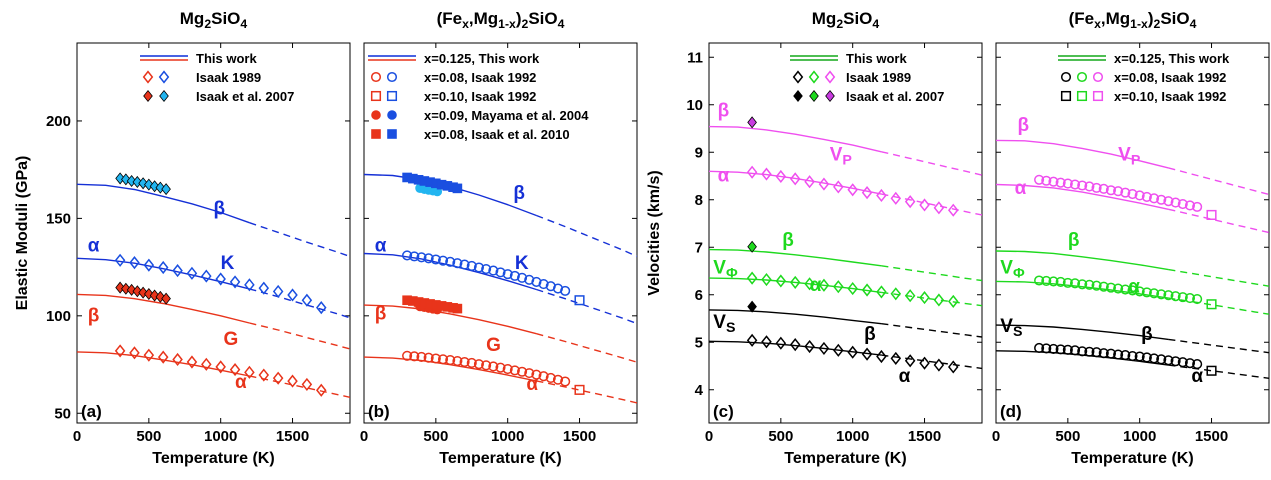 This screenshot has width=1271, height=480. Describe the element at coordinates (795, 257) in the screenshot. I see `series-line` at that location.